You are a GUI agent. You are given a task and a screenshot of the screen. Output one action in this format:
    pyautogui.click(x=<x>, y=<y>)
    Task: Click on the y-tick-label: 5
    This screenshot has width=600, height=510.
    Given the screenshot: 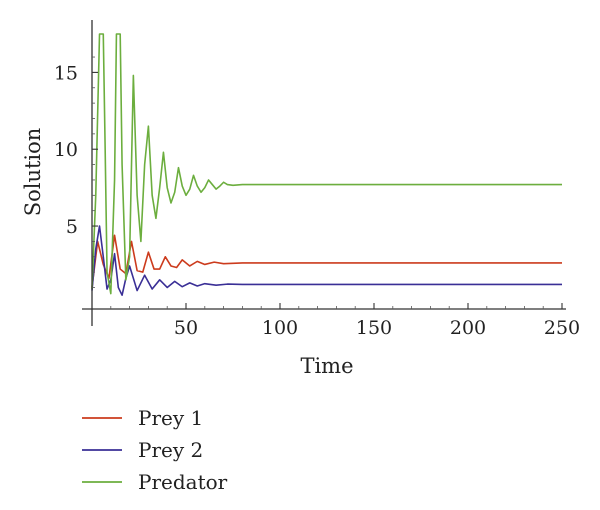 What is the action you would take?
    pyautogui.click(x=72, y=227)
    